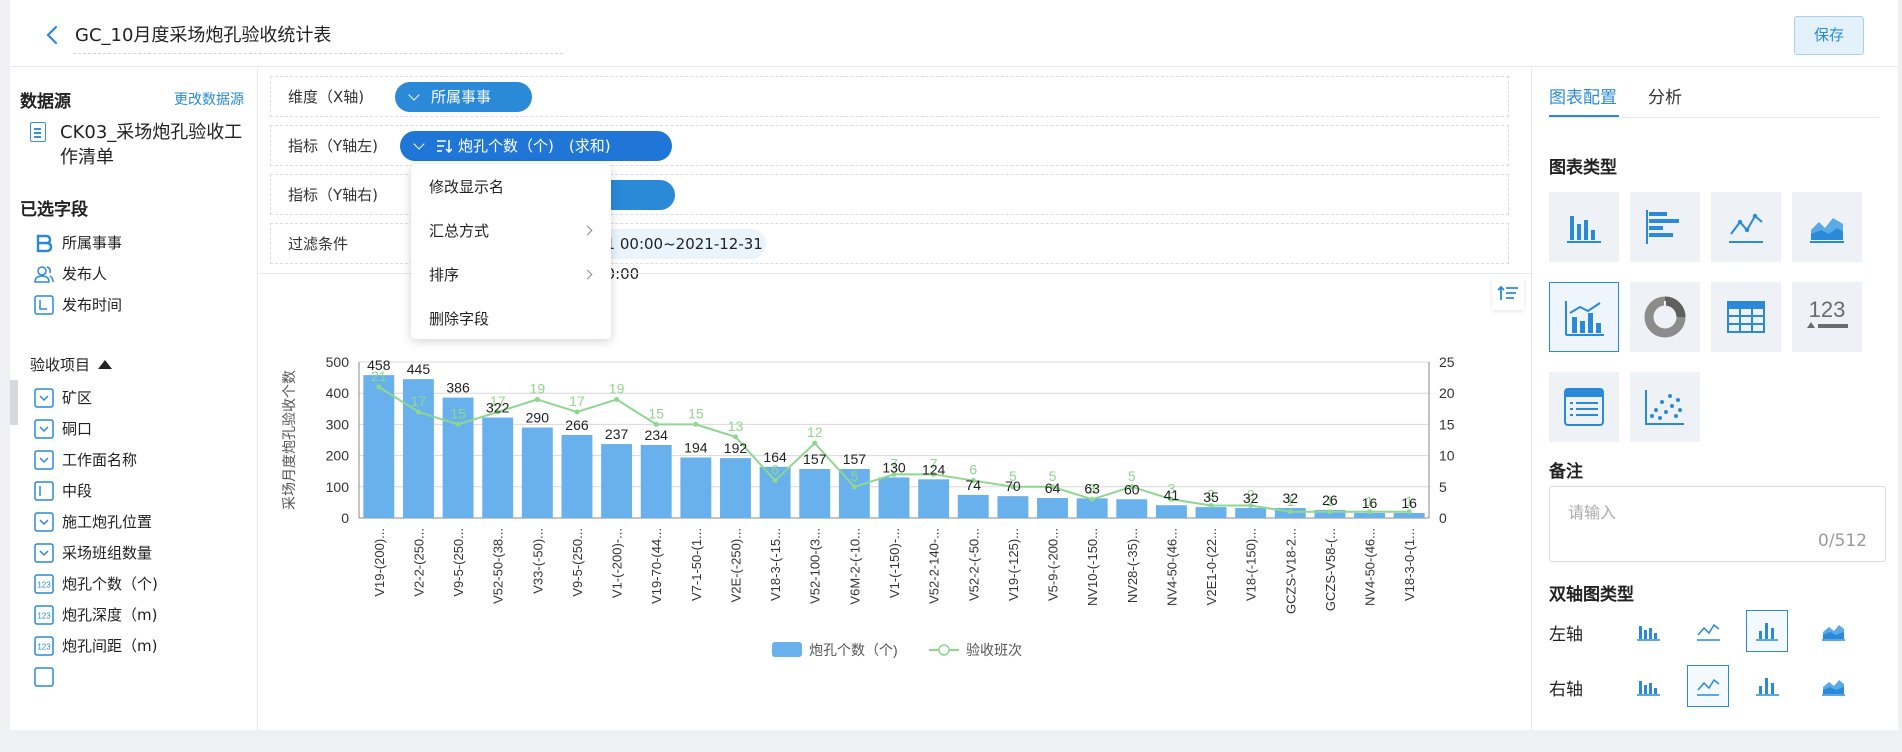 This screenshot has width=1902, height=752. What do you see at coordinates (514, 231) in the screenshot?
I see `menu-item-aggregation: 汇总方式` at bounding box center [514, 231].